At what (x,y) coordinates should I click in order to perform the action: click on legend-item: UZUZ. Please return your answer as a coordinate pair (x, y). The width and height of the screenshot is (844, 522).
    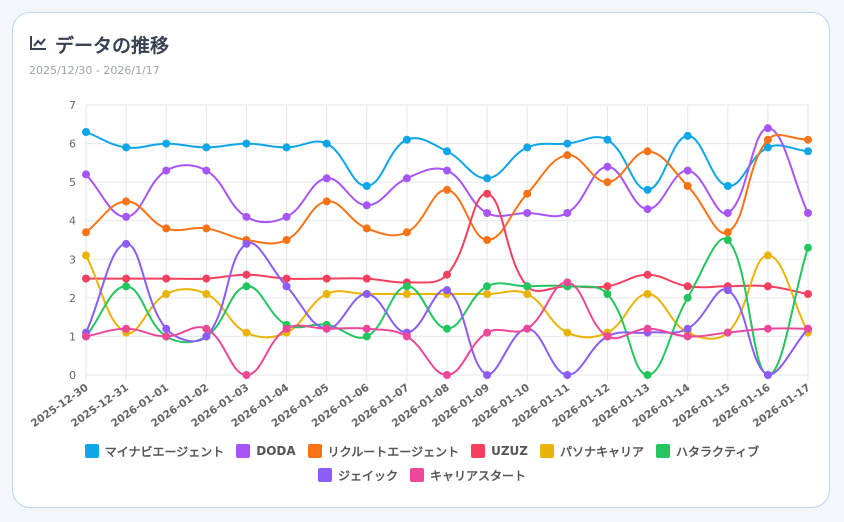
    Looking at the image, I should click on (499, 451).